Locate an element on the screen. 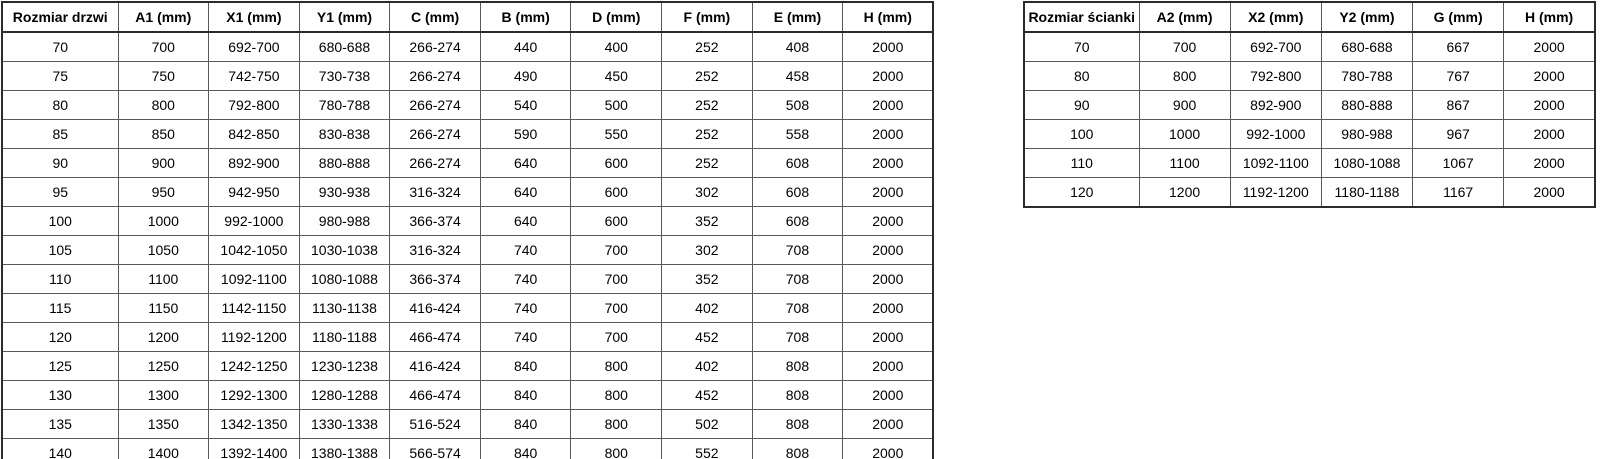  table-cell: 450 is located at coordinates (616, 76).